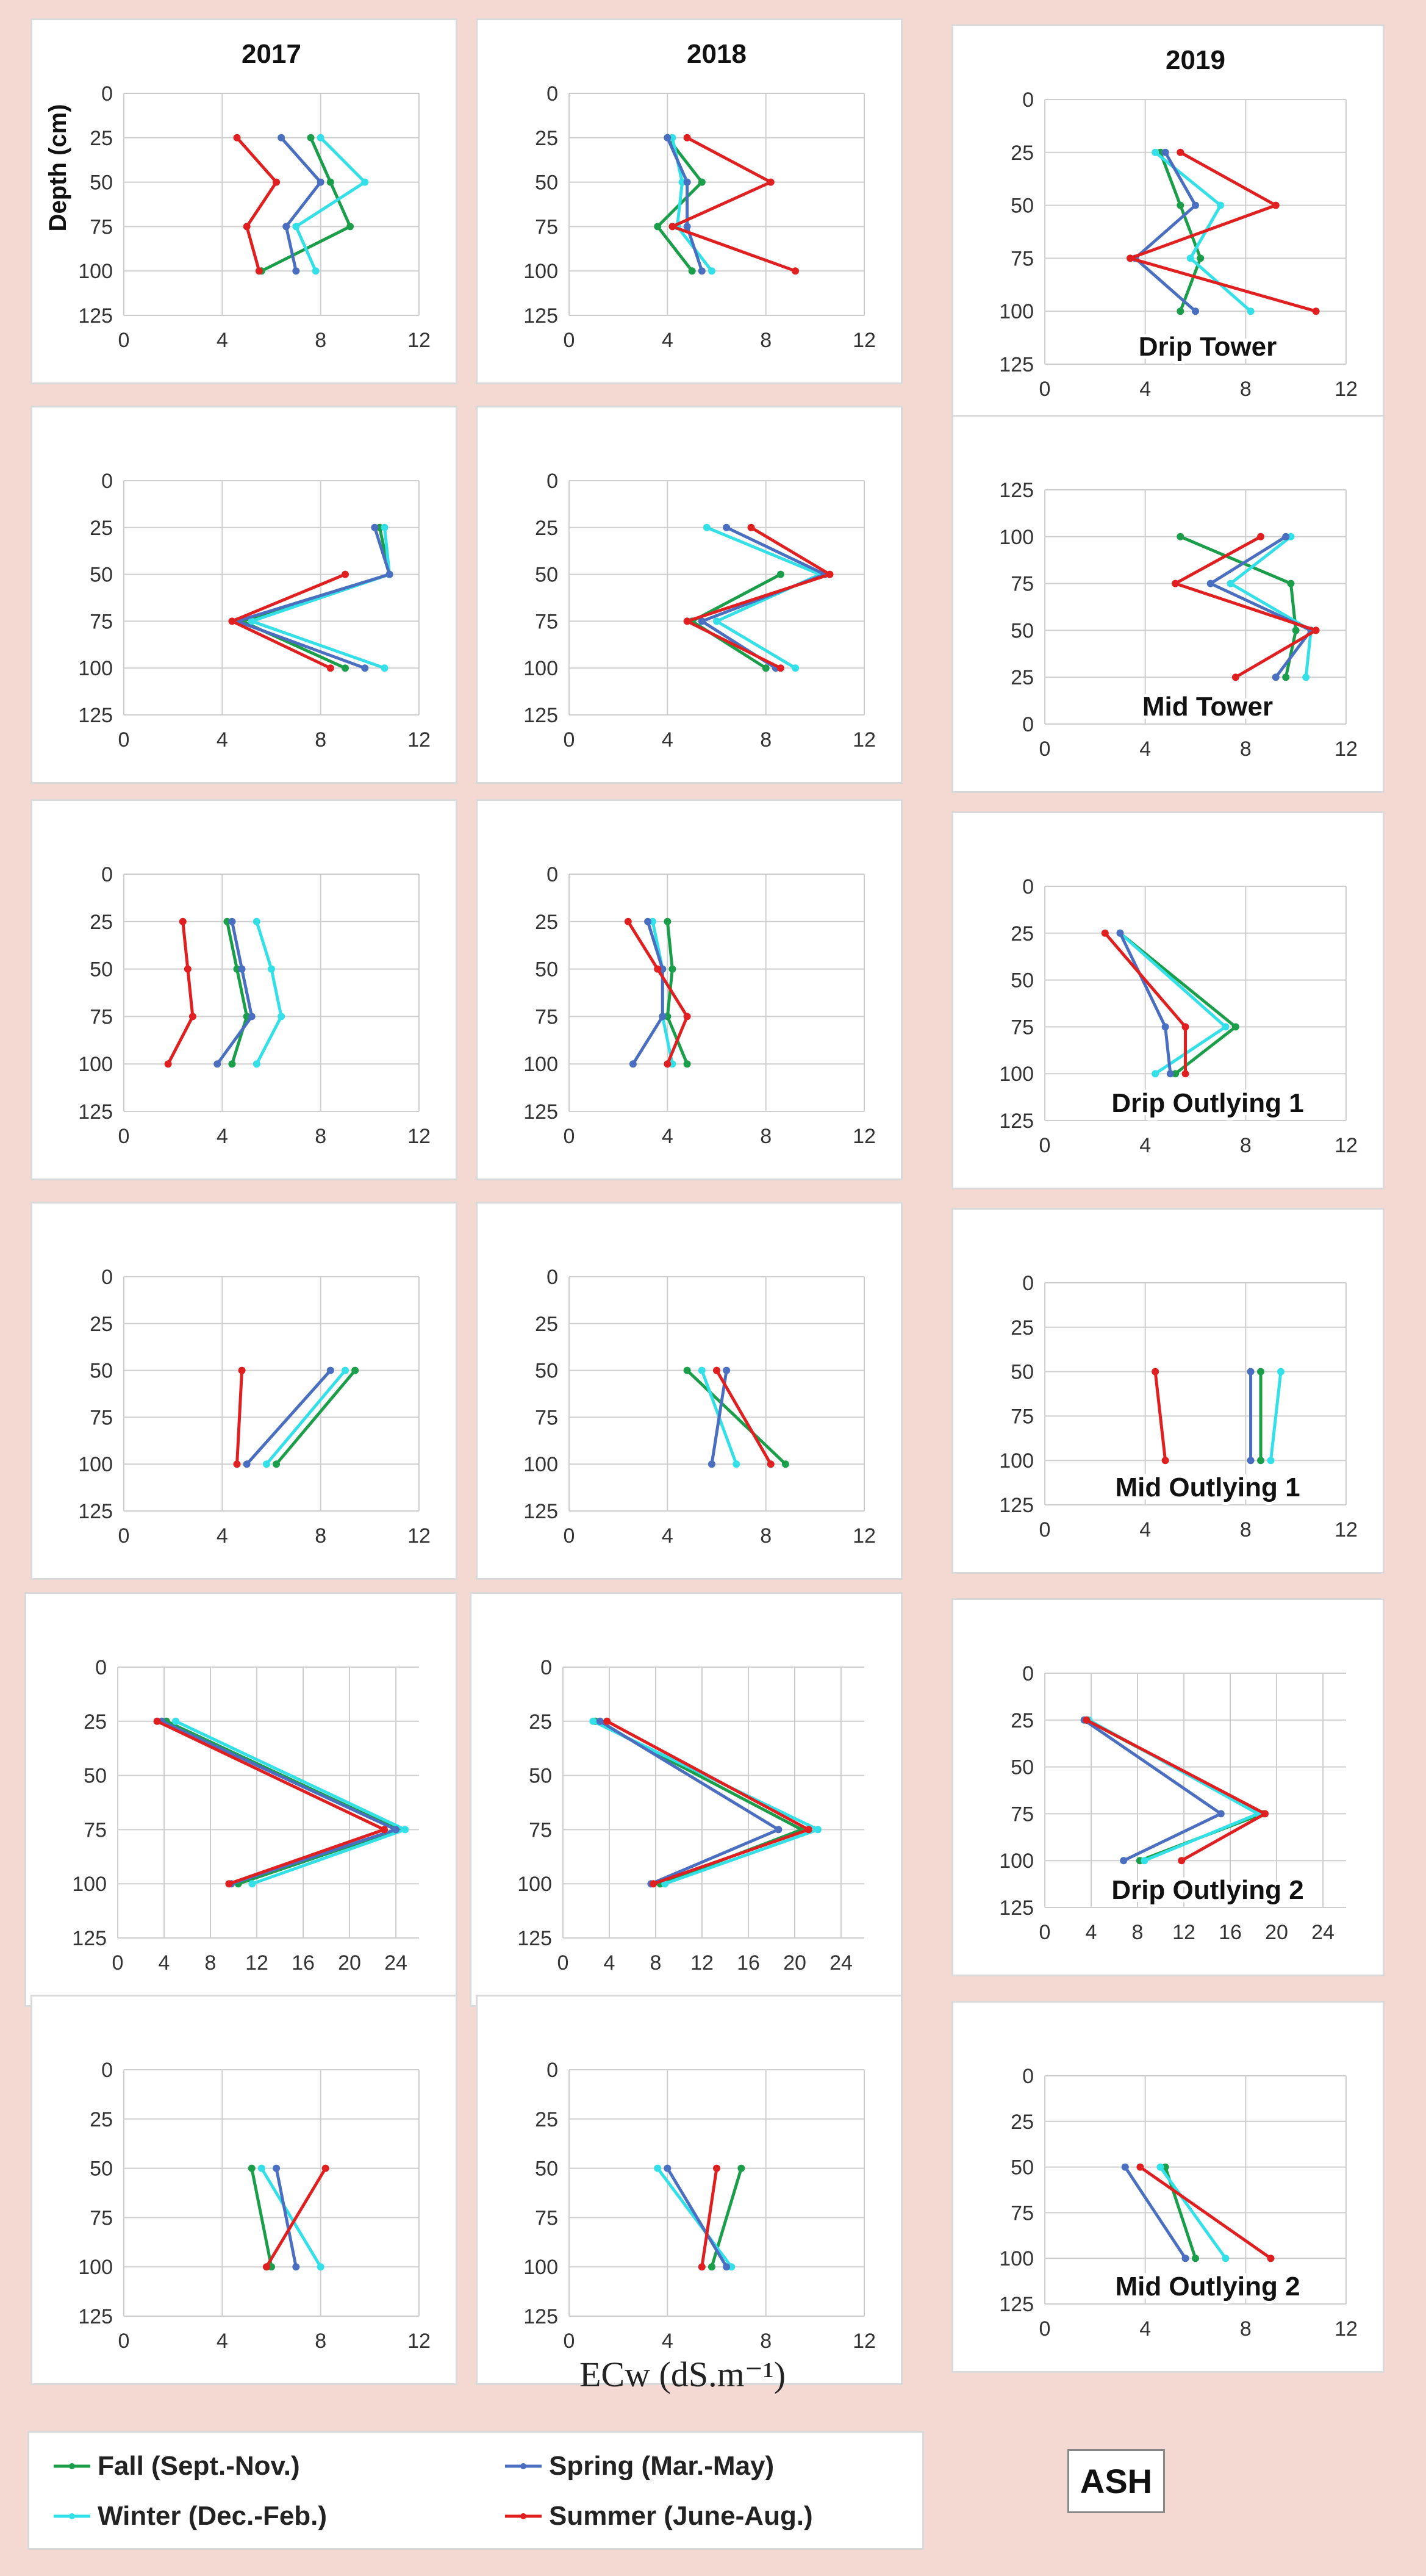 The height and width of the screenshot is (2576, 1426). Describe the element at coordinates (1276, 1933) in the screenshot. I see `x-tick-label: 20` at that location.